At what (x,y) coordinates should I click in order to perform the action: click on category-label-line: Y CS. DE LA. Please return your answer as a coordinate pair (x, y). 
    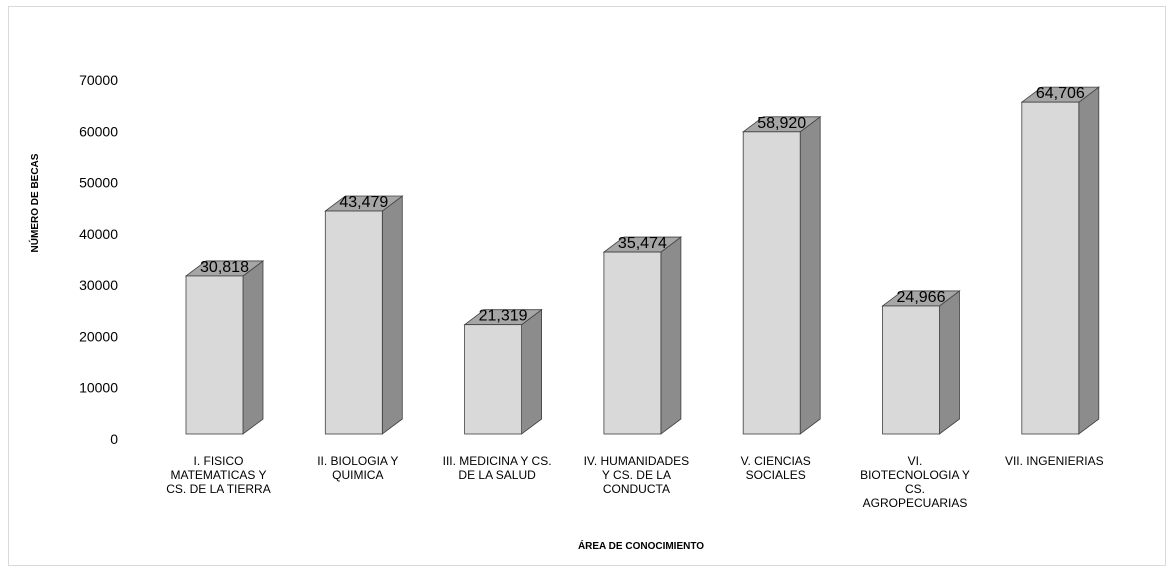
    Looking at the image, I should click on (636, 475).